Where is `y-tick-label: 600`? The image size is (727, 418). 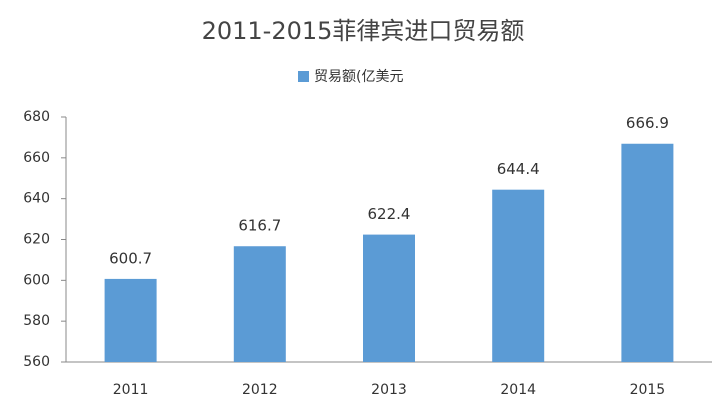 y-tick-label: 600 is located at coordinates (36, 280).